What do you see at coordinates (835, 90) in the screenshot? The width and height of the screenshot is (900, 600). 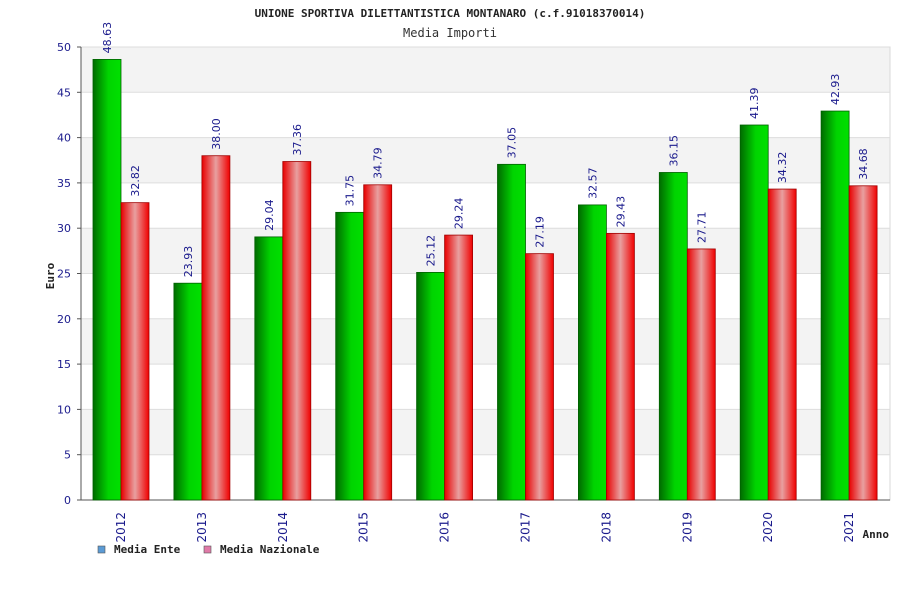 I see `data-label-media-ente: 42.93` at bounding box center [835, 90].